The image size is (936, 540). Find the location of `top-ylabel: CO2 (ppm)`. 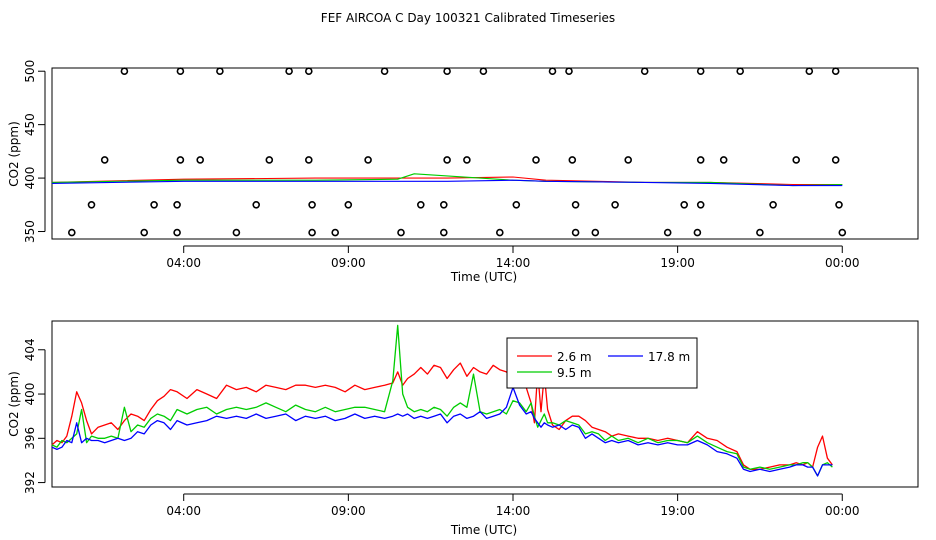

top-ylabel: CO2 (ppm) is located at coordinates (14, 154).